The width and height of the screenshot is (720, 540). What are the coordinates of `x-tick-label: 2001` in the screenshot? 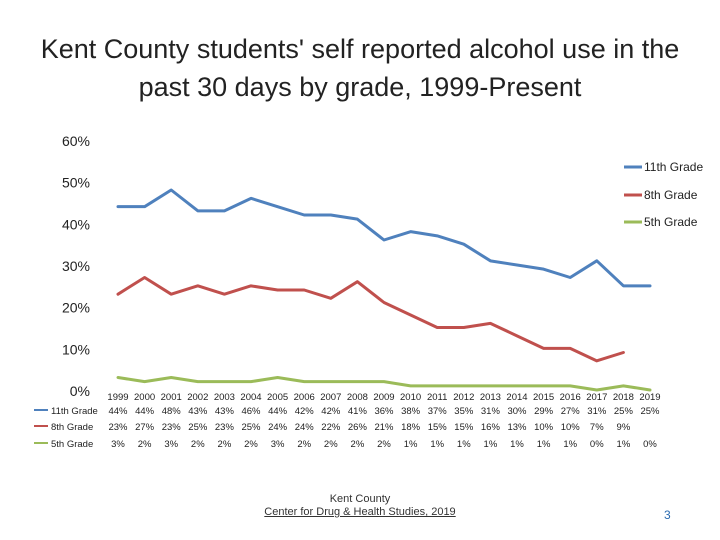 It's located at (171, 397).